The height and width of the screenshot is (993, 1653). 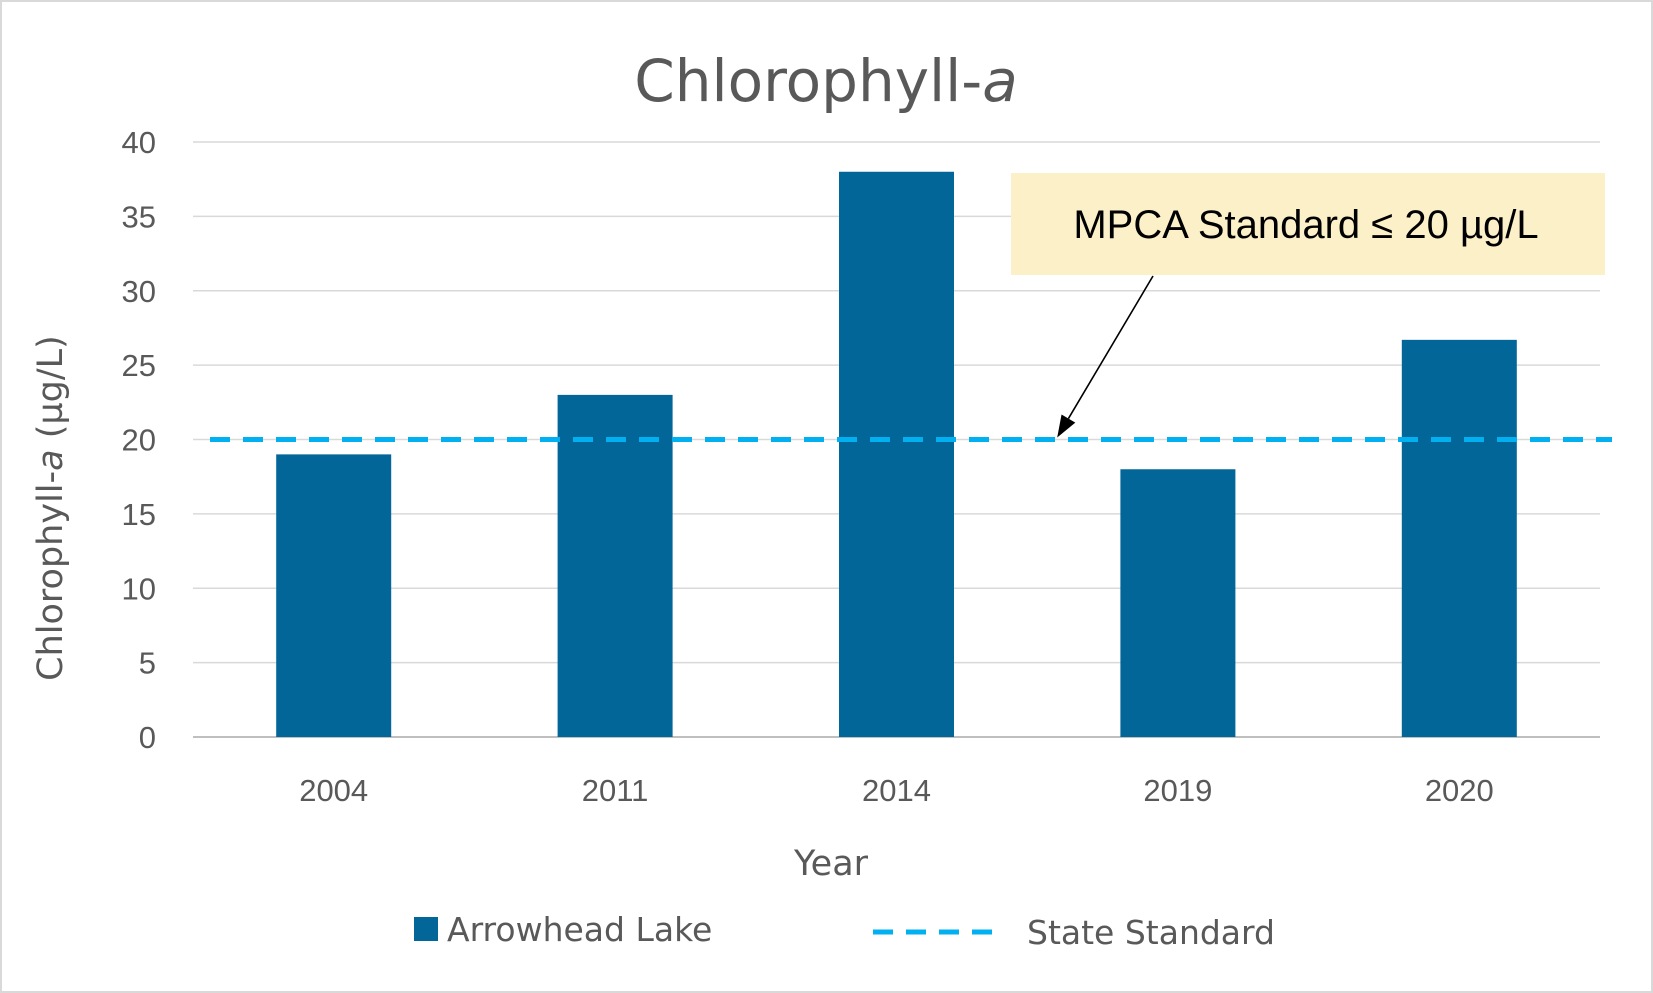 What do you see at coordinates (333, 790) in the screenshot?
I see `x-tick-label: 2004` at bounding box center [333, 790].